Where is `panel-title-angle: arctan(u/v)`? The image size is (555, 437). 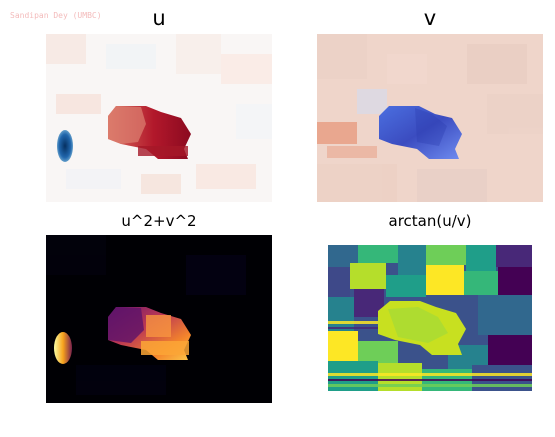 panel-title-angle: arctan(u/v) is located at coordinates (430, 221).